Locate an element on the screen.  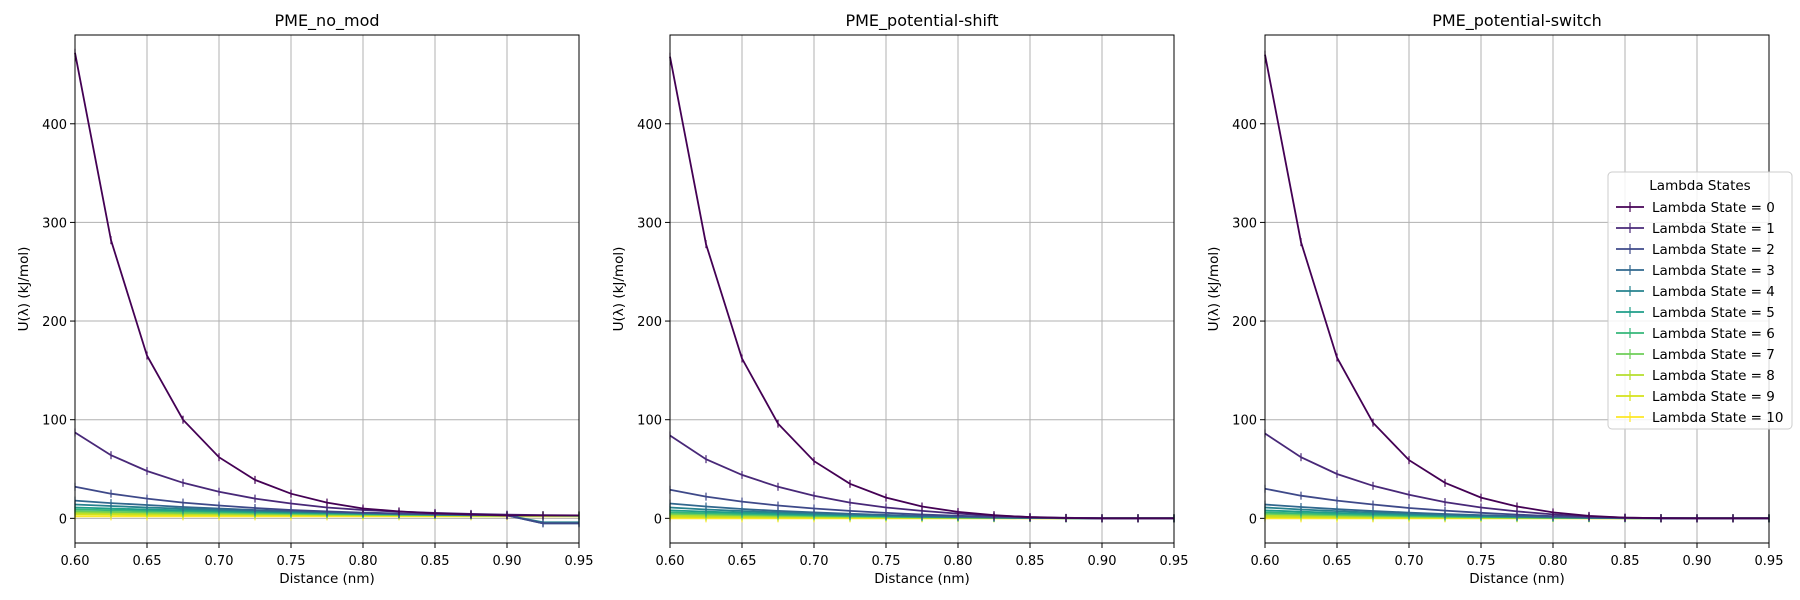
legend-entry-label: Lambda State = 0 is located at coordinates (1713, 208).